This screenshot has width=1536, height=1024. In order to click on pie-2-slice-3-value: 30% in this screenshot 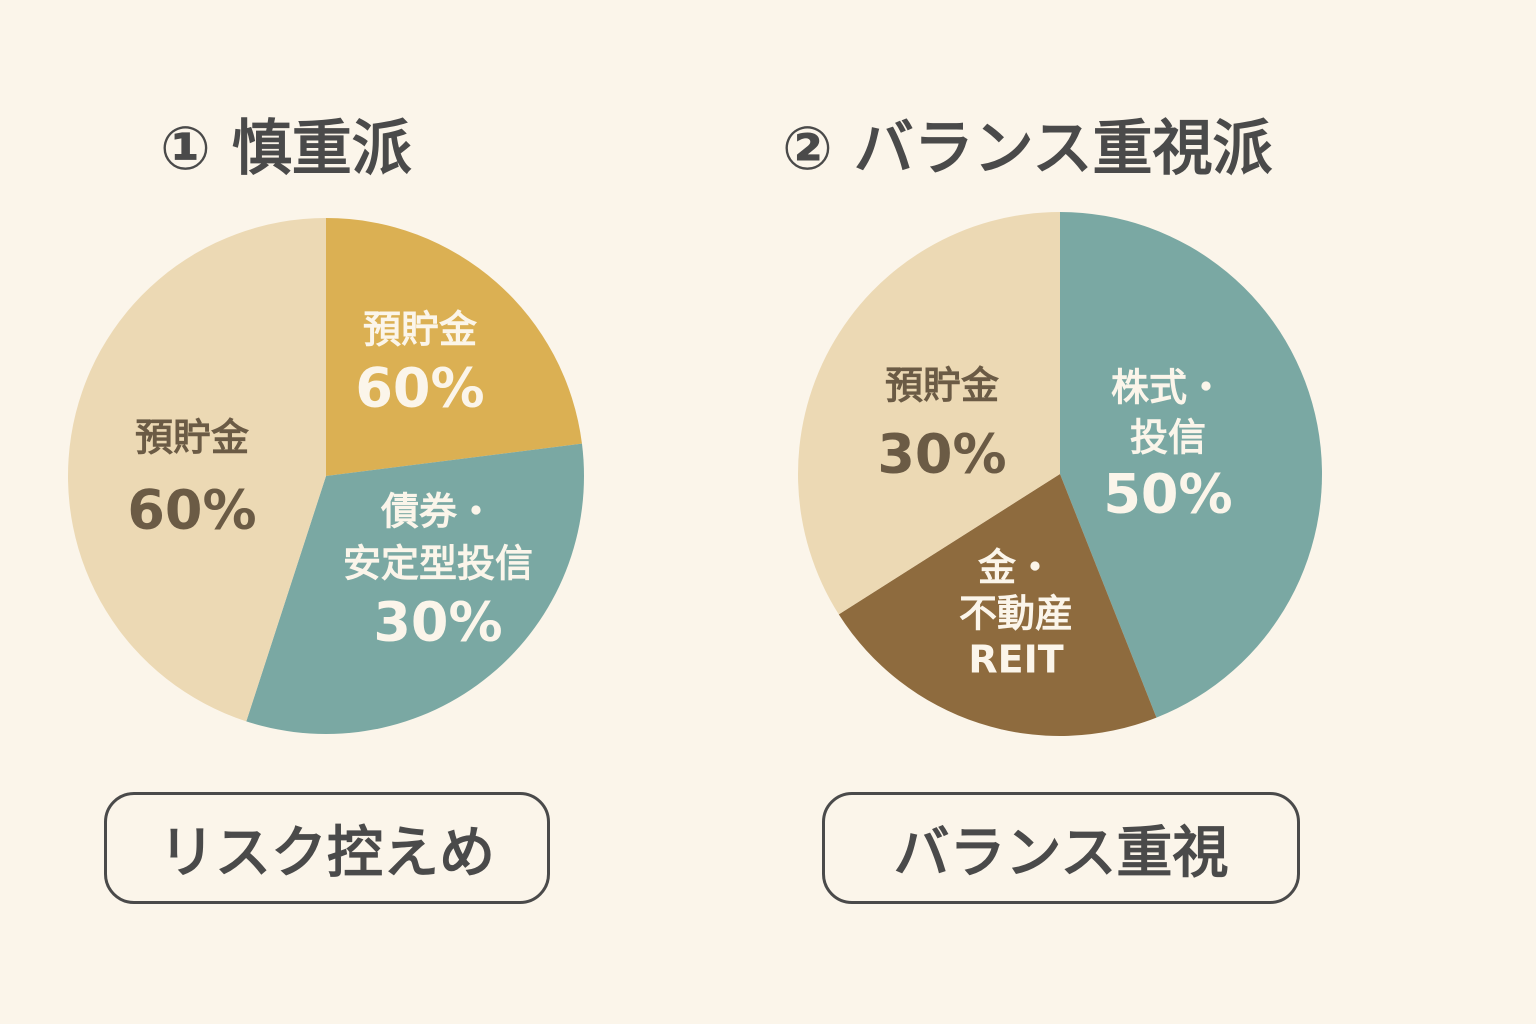, I will do `click(941, 454)`.